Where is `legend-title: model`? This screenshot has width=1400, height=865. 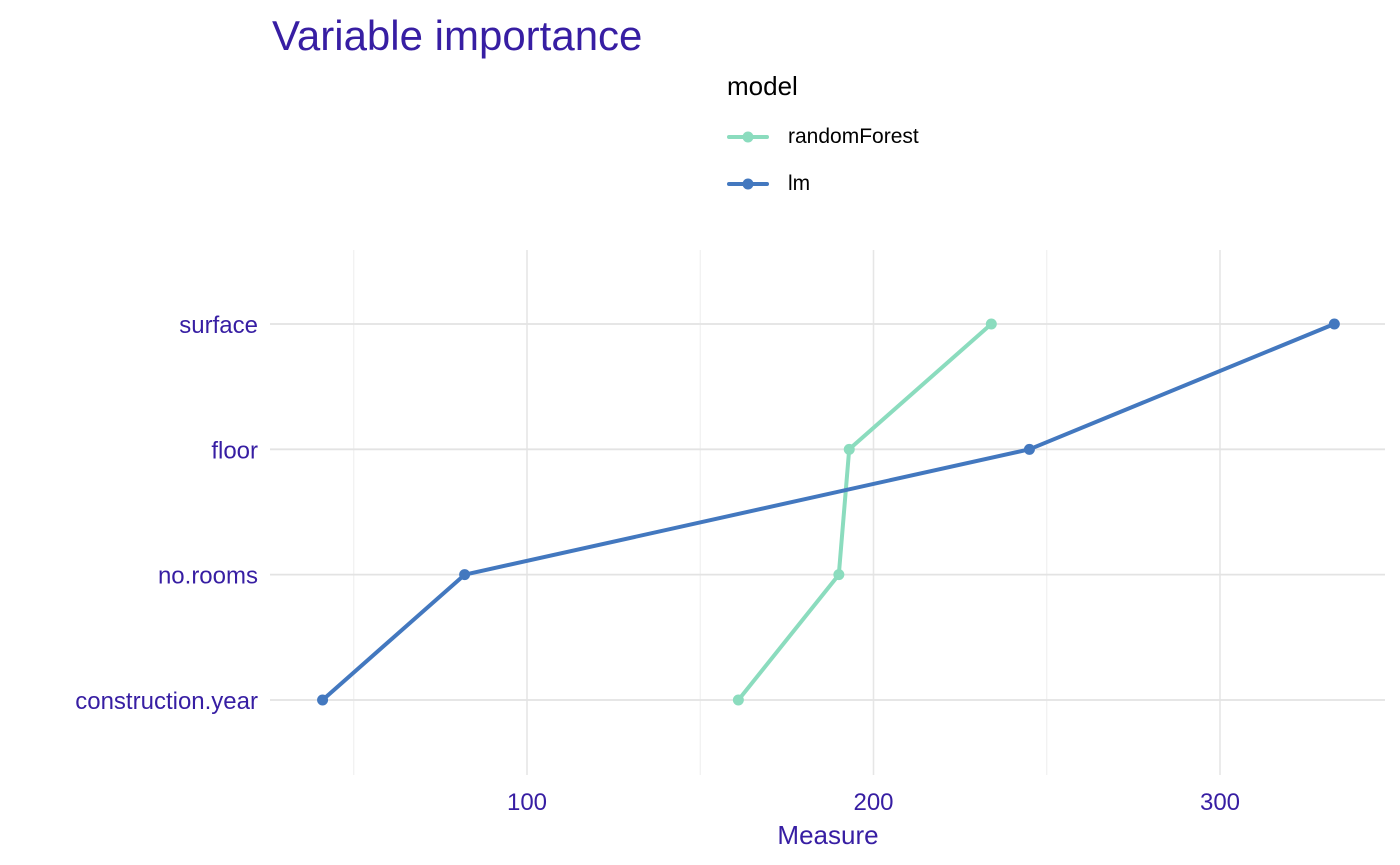 legend-title: model is located at coordinates (762, 86).